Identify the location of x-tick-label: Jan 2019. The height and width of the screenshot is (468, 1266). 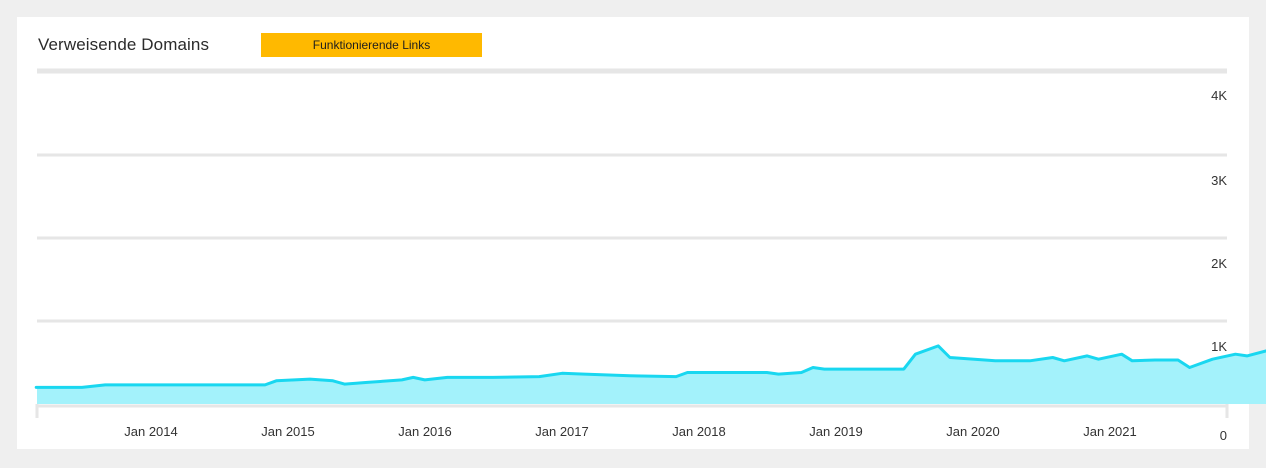
(836, 431).